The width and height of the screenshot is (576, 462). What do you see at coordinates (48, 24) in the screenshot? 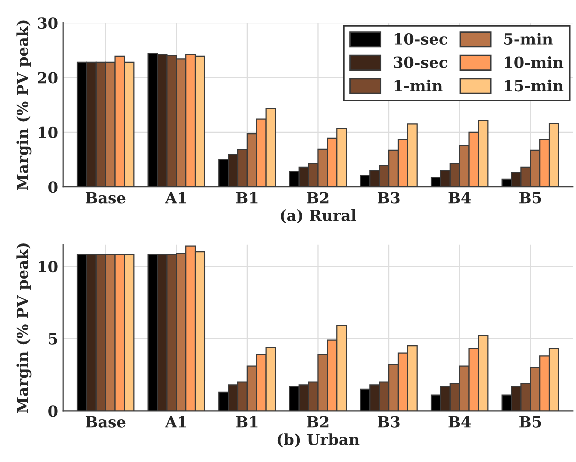
I see `y-tick-label: 30` at bounding box center [48, 24].